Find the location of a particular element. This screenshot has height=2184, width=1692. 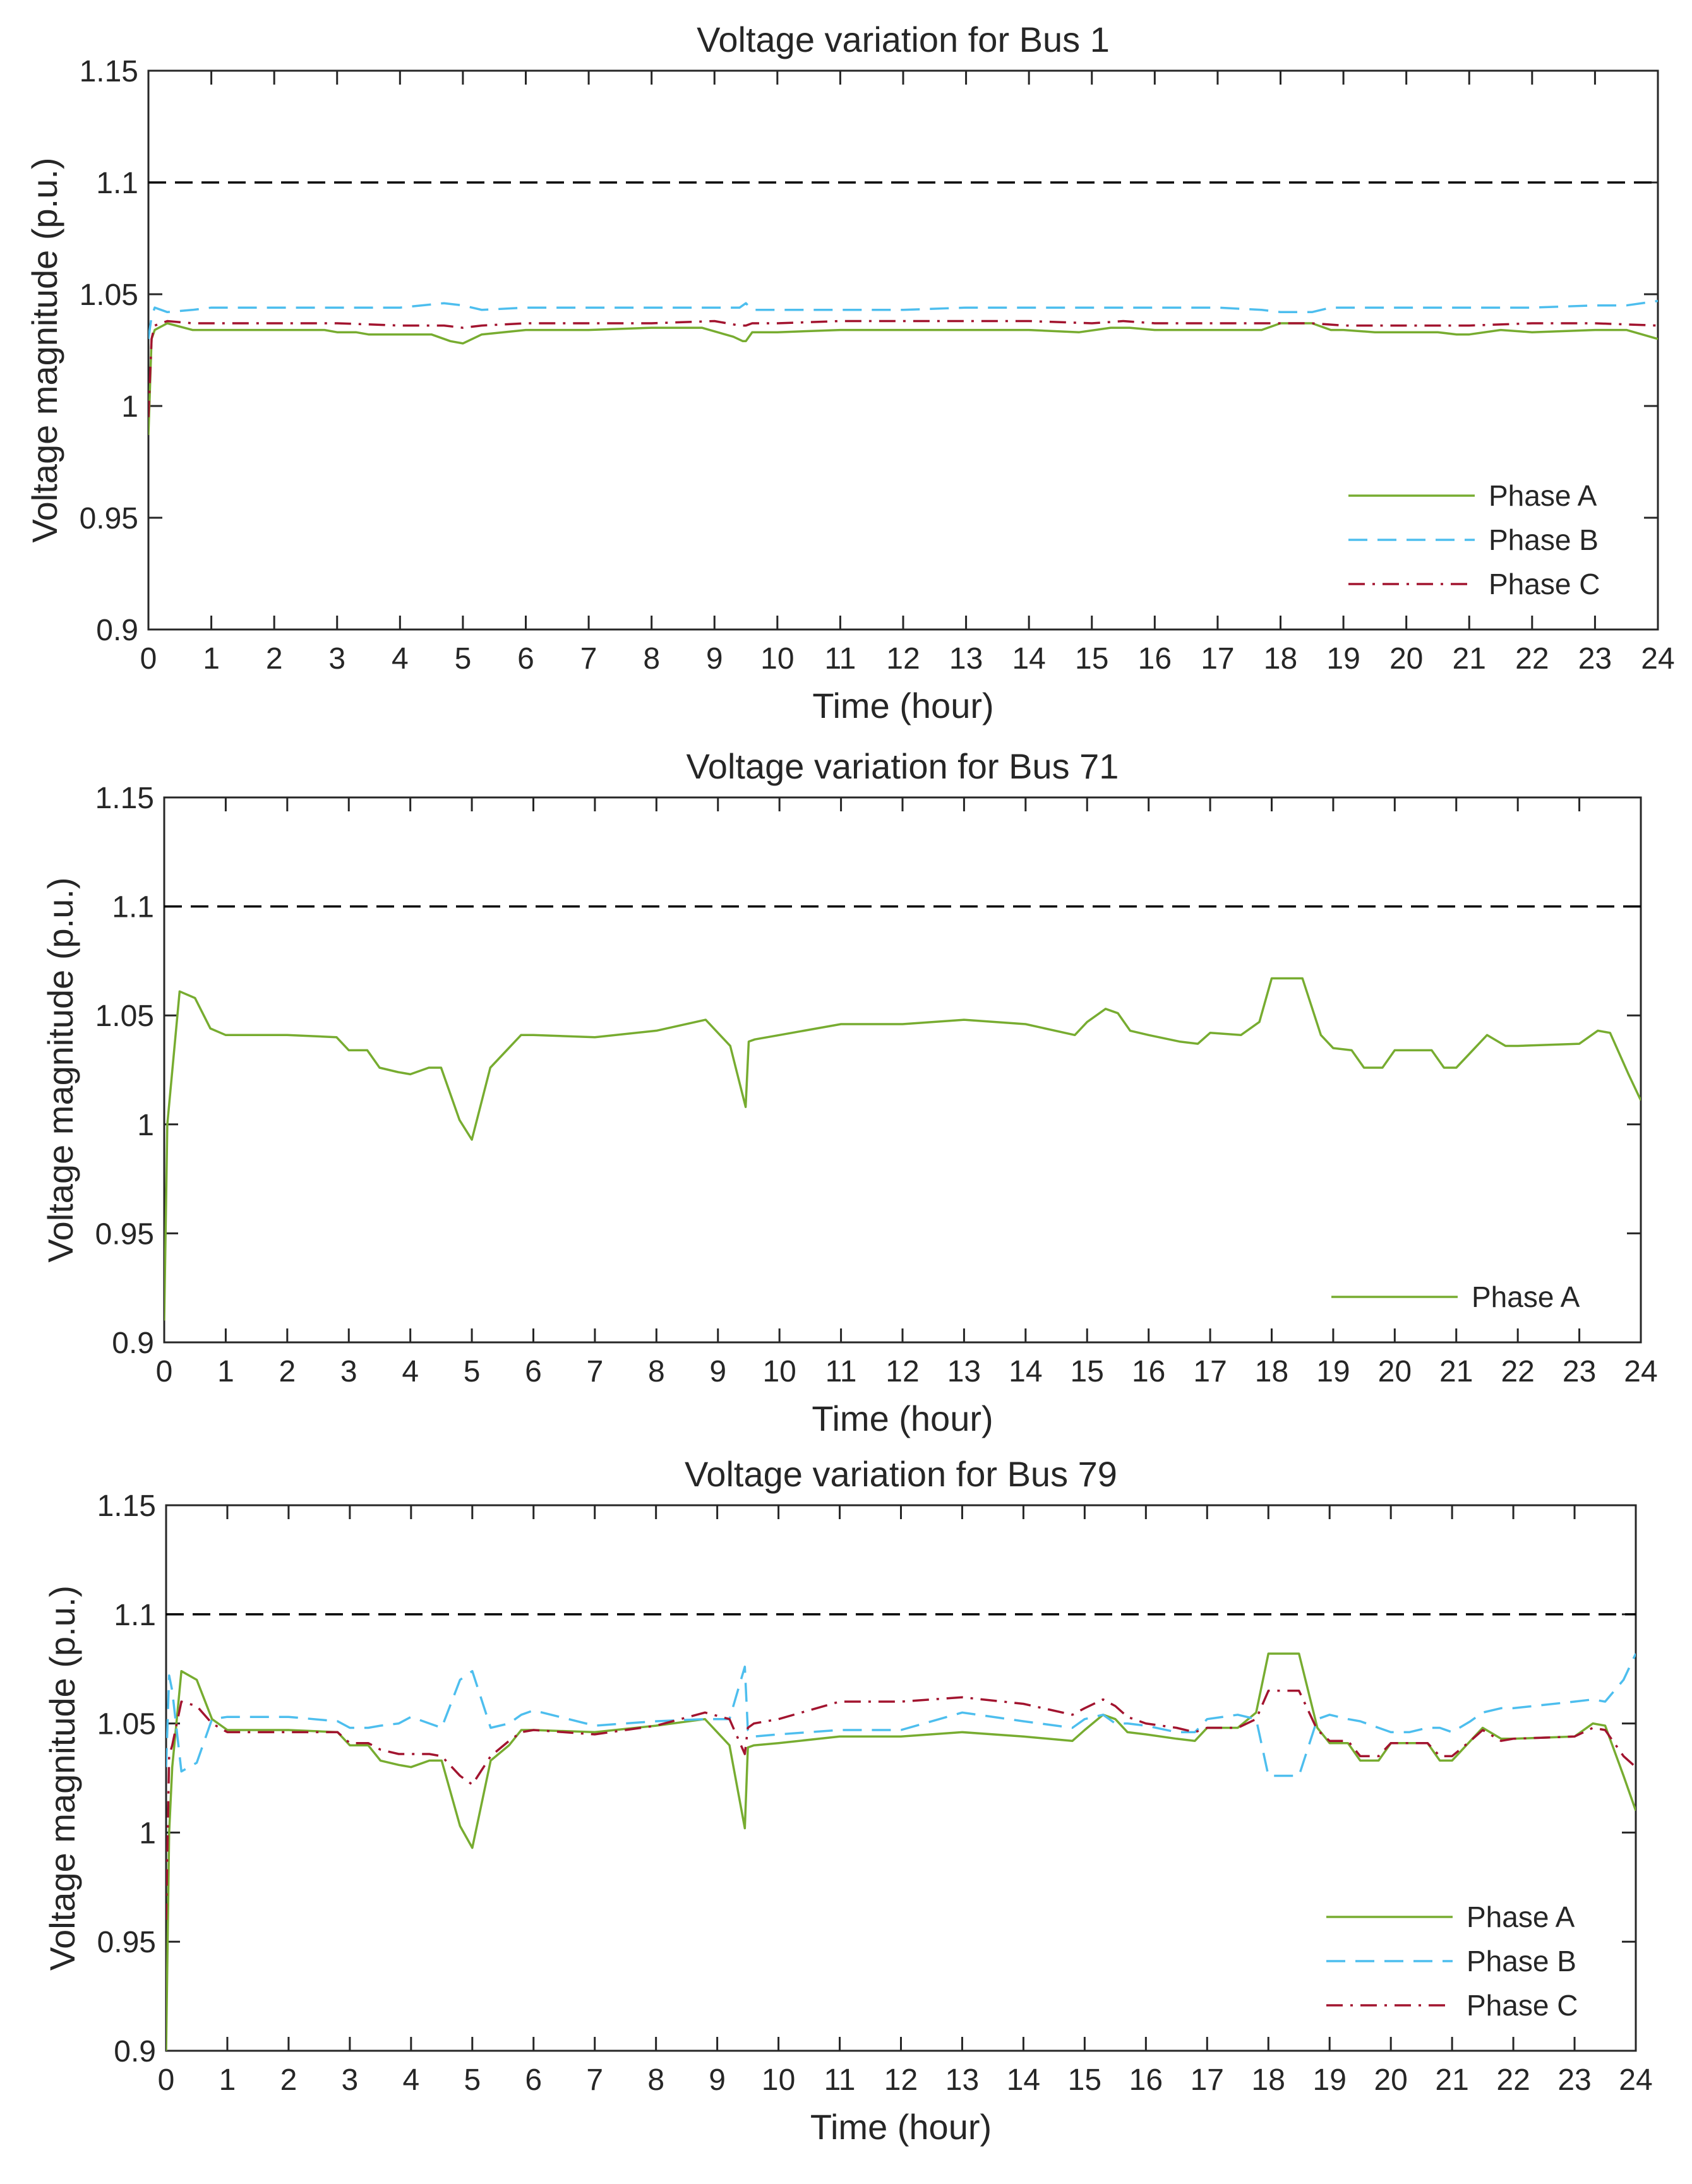

chart-title: Voltage variation for Bus 1 is located at coordinates (903, 39).